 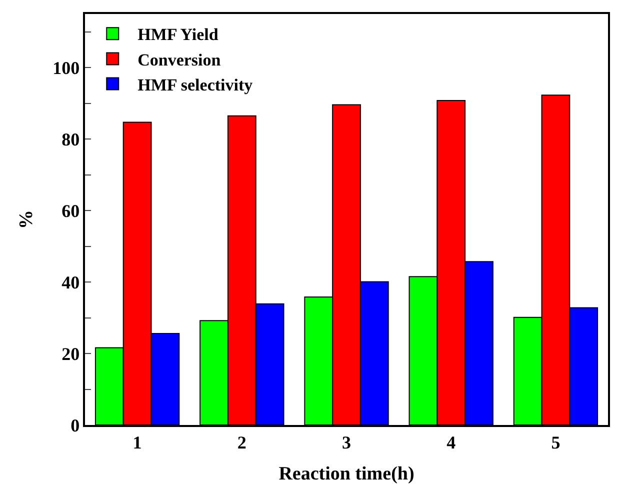 What do you see at coordinates (71, 354) in the screenshot?
I see `y-tick-label: 20` at bounding box center [71, 354].